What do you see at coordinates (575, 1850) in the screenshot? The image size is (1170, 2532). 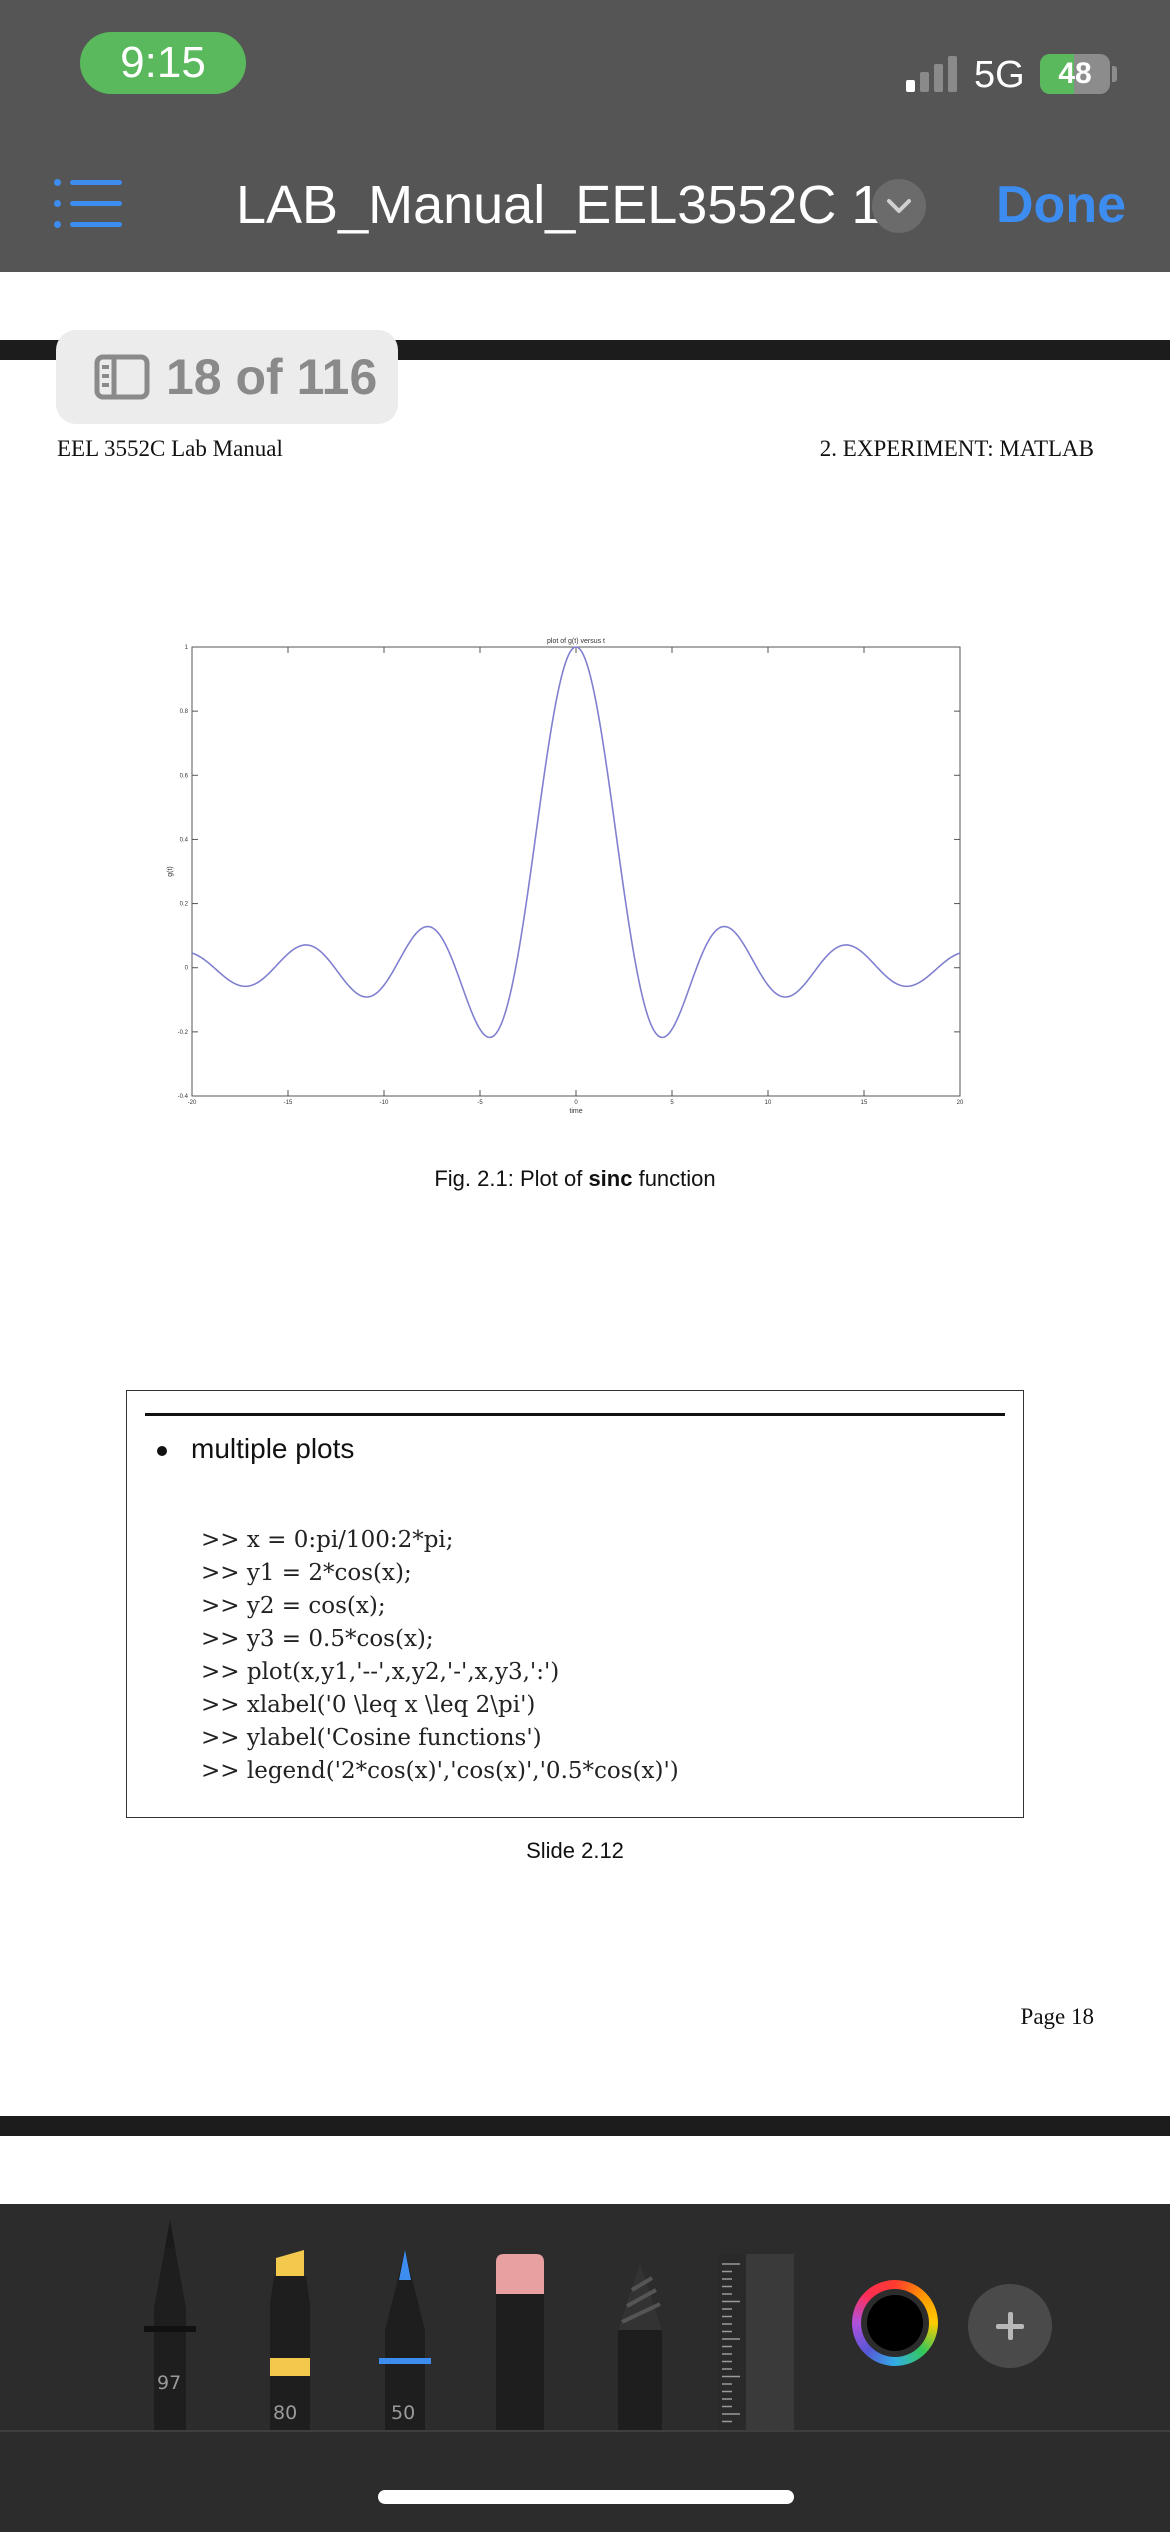 I see `slide-caption: Slide 2.12` at bounding box center [575, 1850].